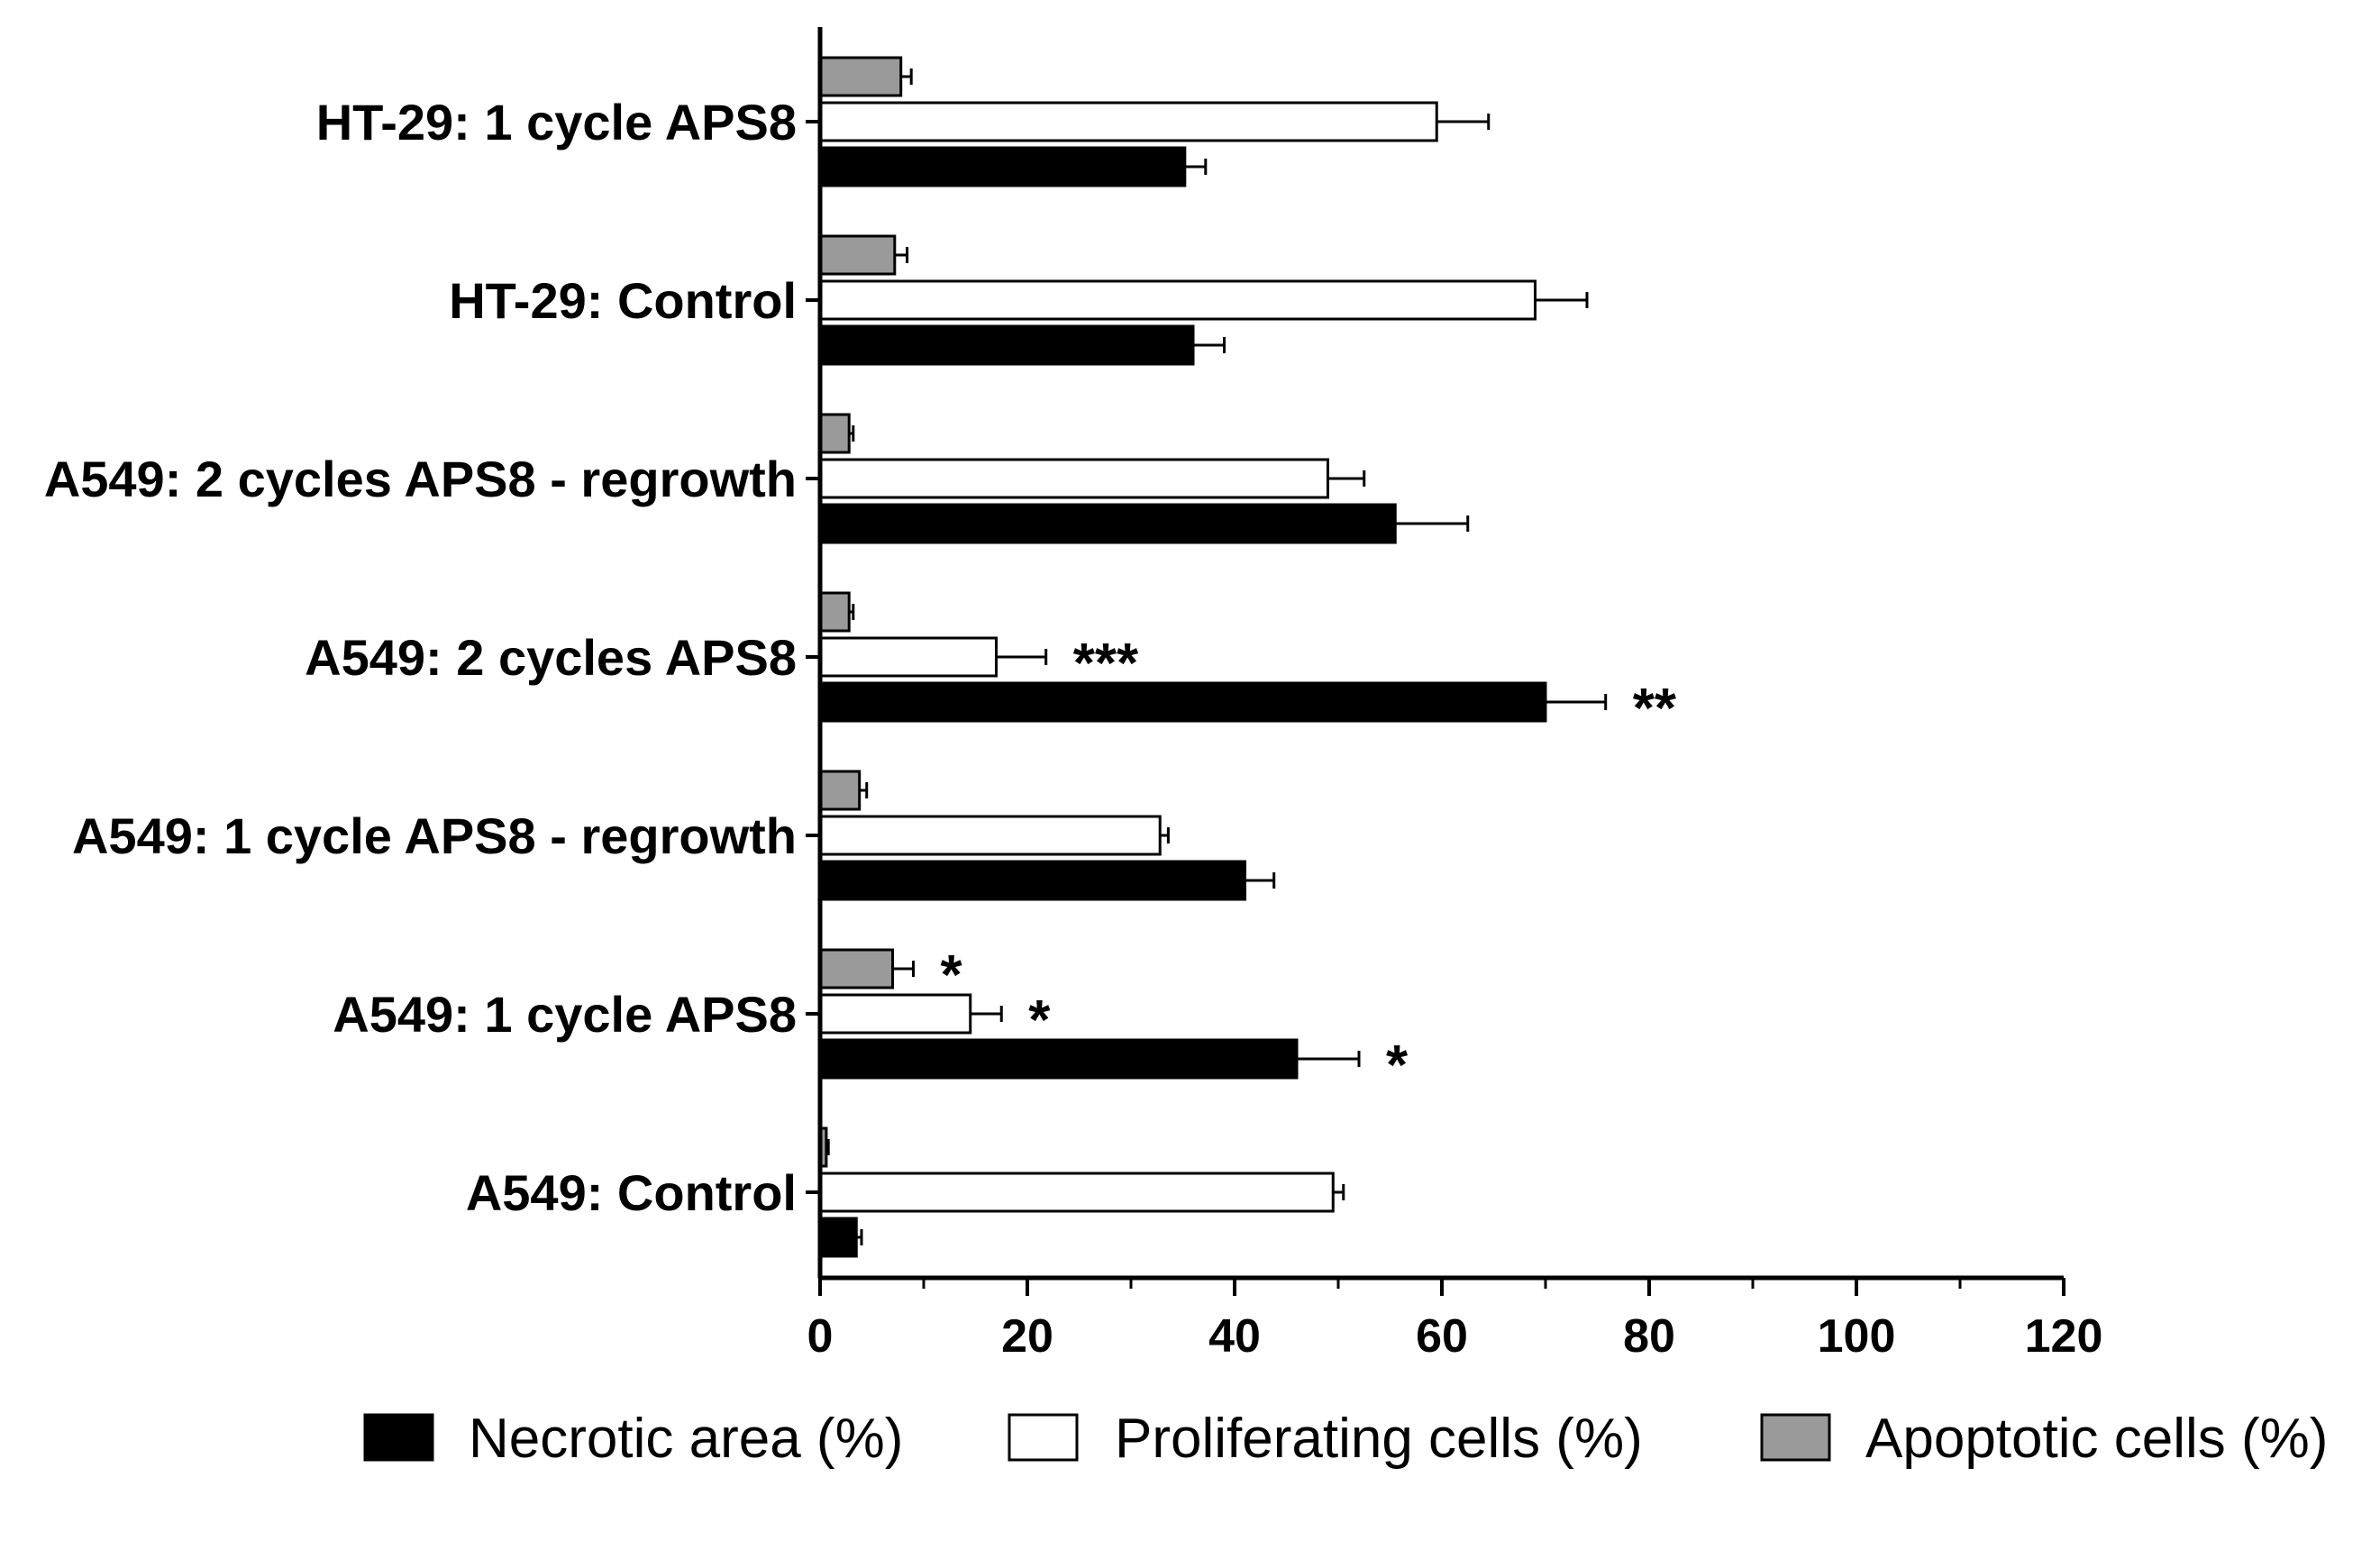 Image resolution: width=2380 pixels, height=1541 pixels. Describe the element at coordinates (2064, 1336) in the screenshot. I see `x-tick-label-120: 120` at that location.